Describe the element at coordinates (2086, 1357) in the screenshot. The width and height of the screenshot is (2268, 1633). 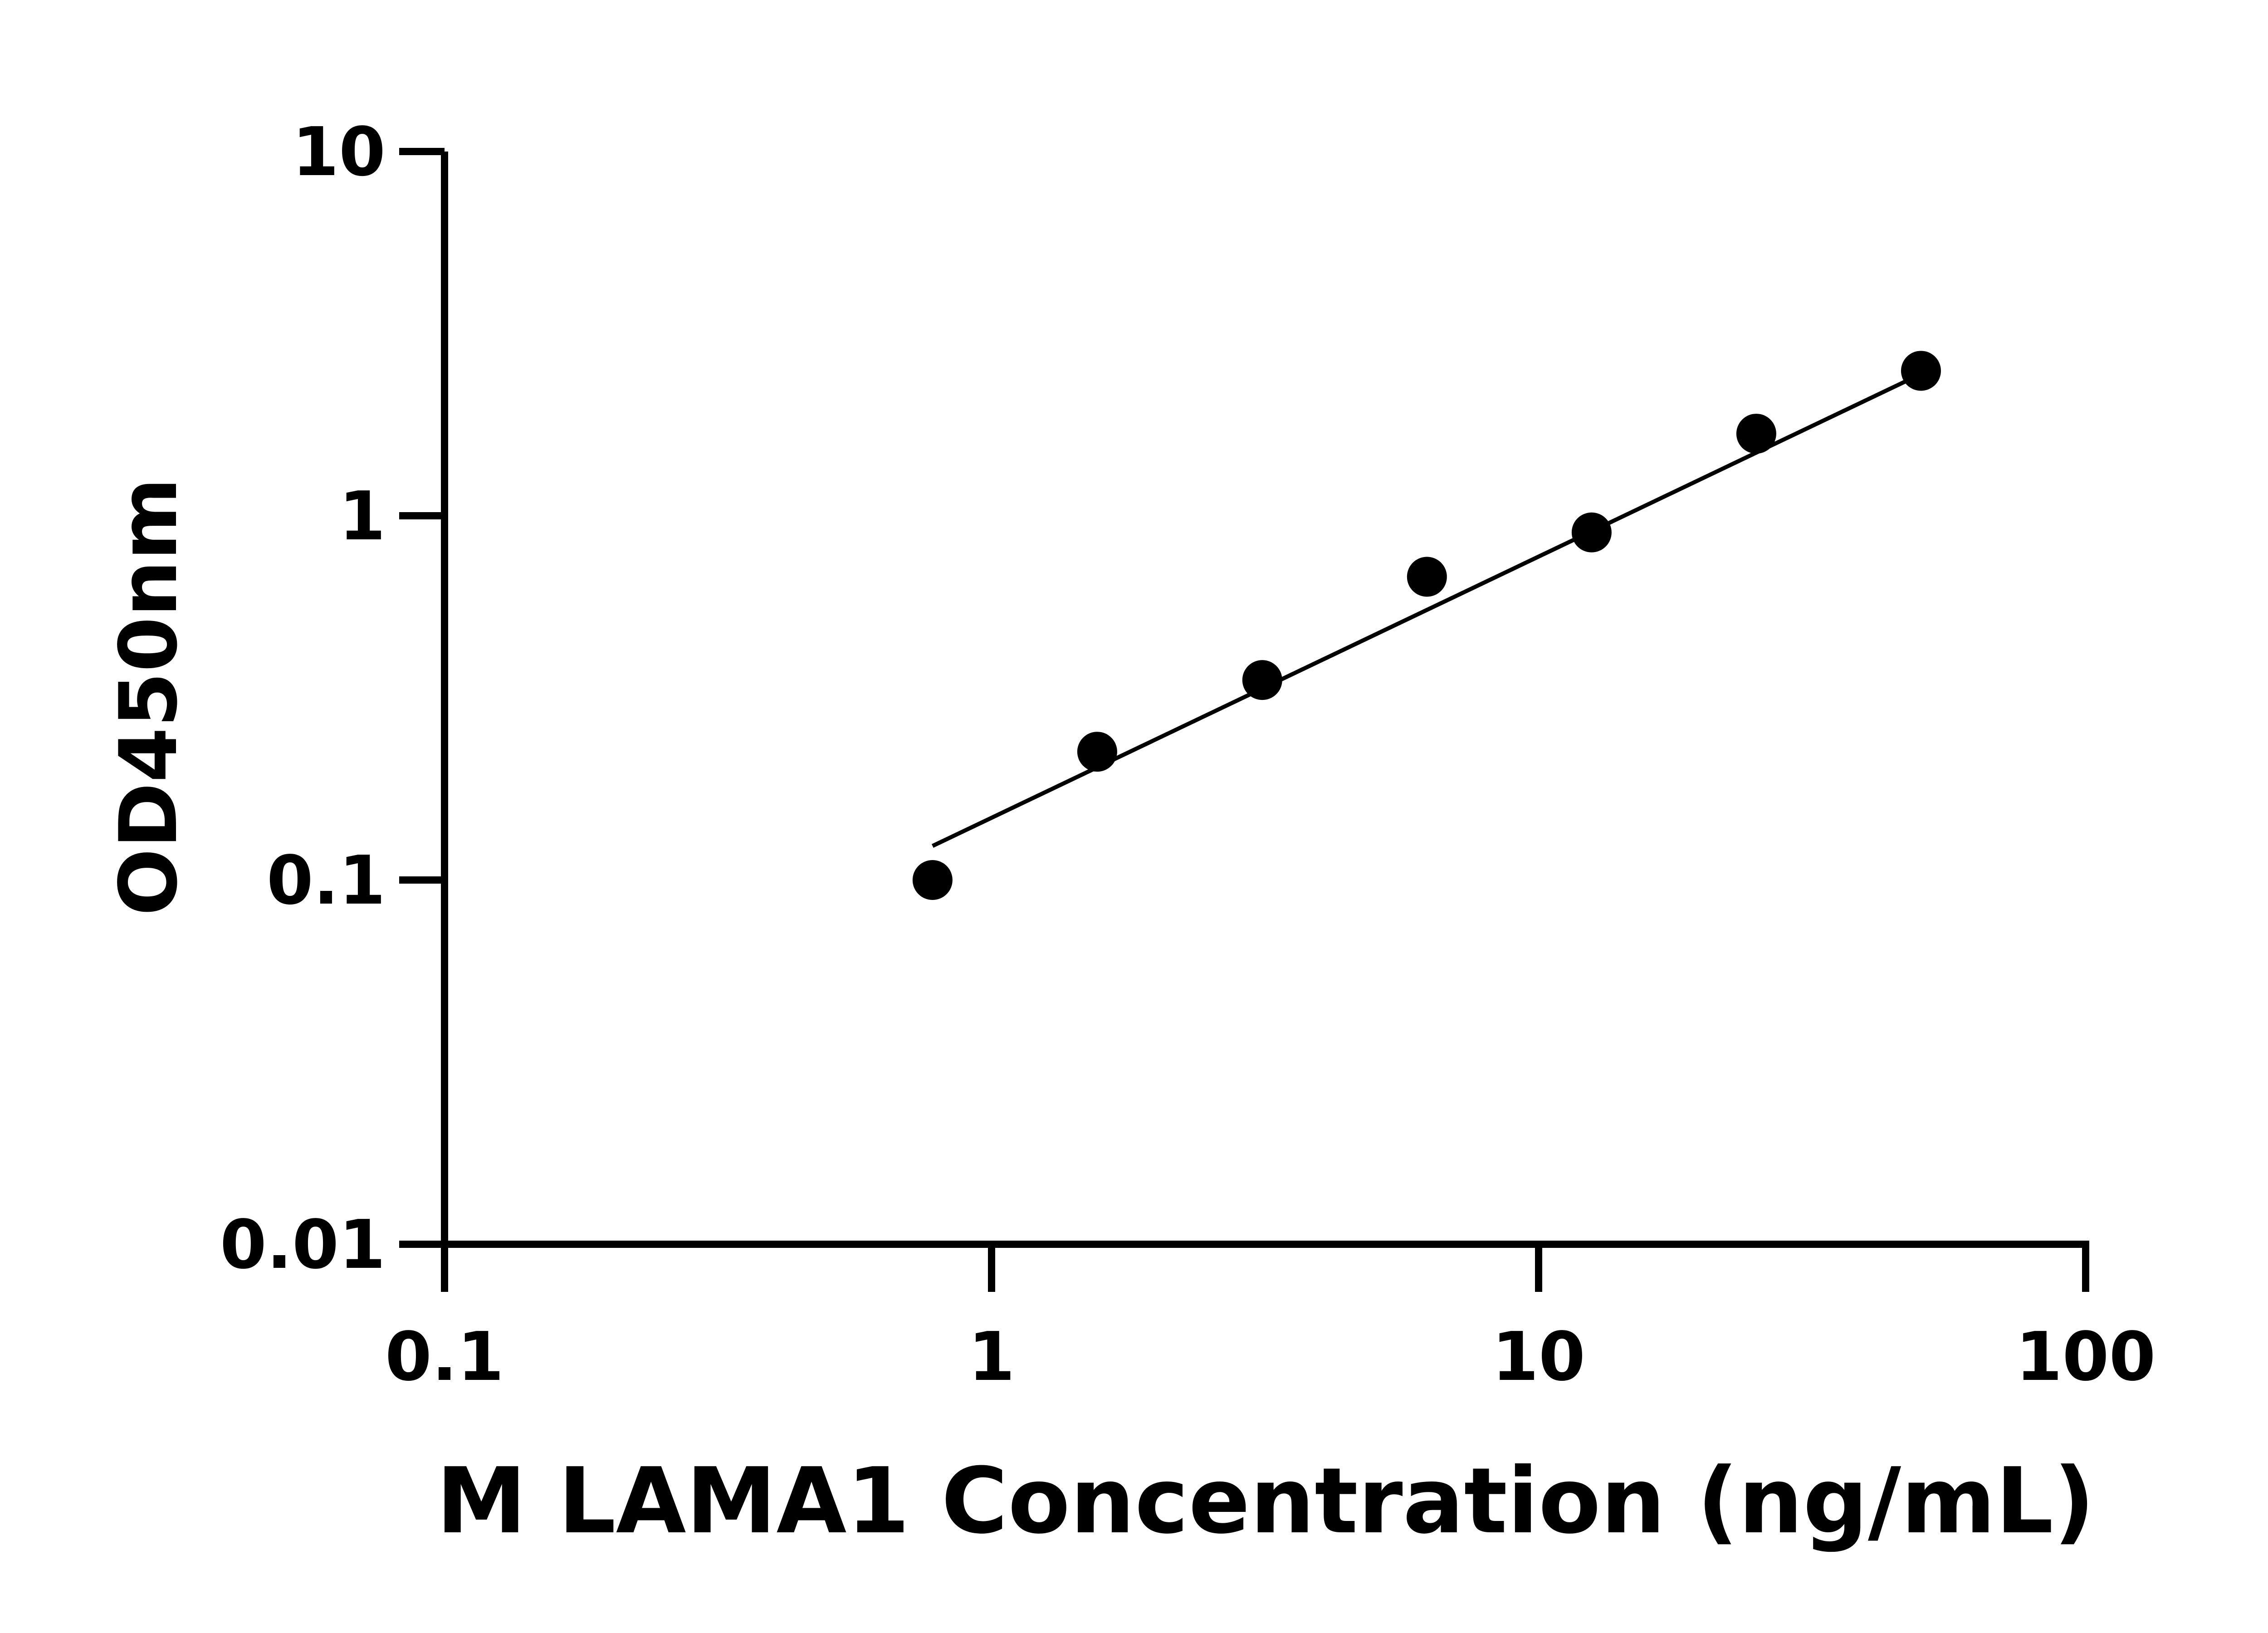
I see `x-tick-label: 100` at that location.